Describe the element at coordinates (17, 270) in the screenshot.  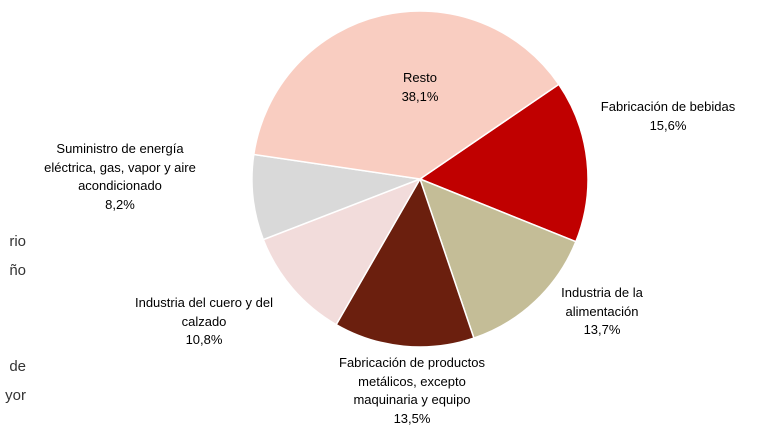
I see `cut-off-text: ño` at that location.